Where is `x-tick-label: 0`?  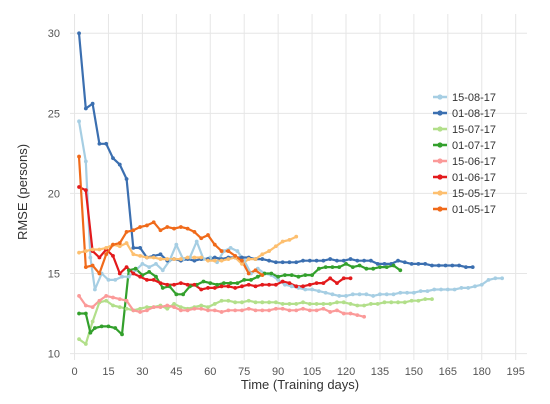
x-tick-label: 0 is located at coordinates (74, 372).